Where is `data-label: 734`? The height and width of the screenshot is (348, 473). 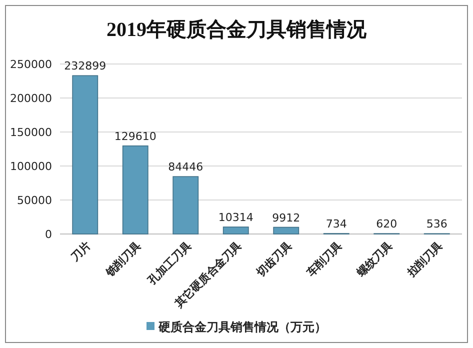 data-label: 734 is located at coordinates (336, 224).